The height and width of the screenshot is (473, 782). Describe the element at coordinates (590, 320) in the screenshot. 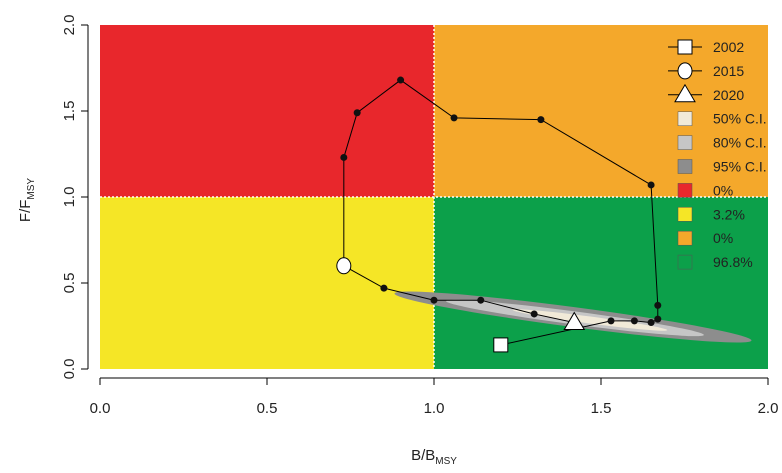

I see `confidence-region` at that location.